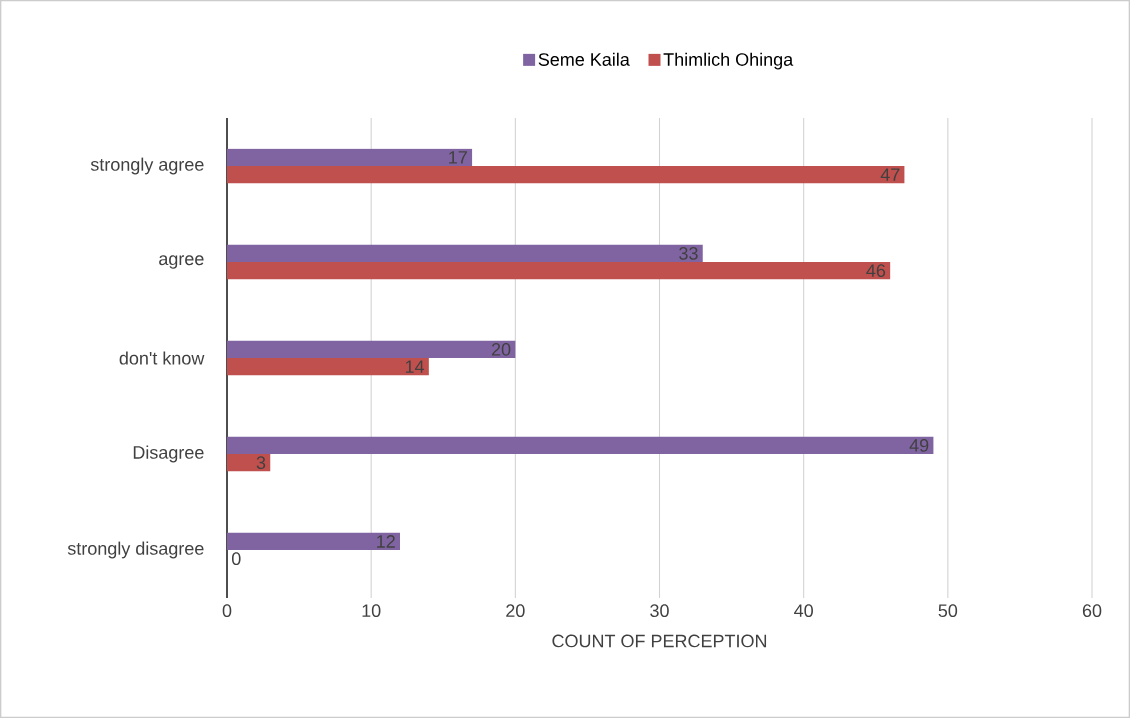  I want to click on legend-label: Seme Kaila, so click(584, 59).